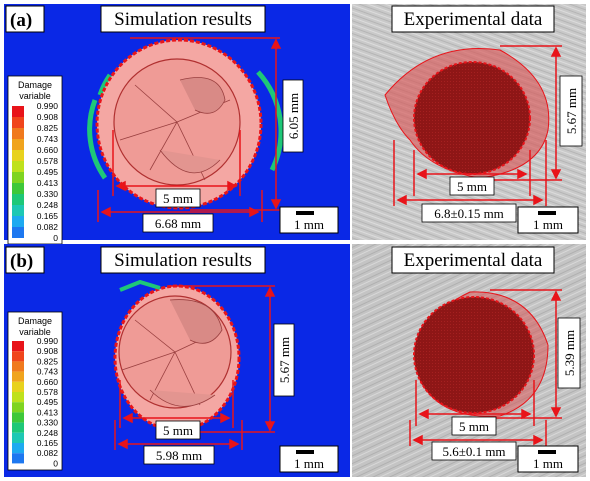 This screenshot has width=590, height=481. What do you see at coordinates (284, 360) in the screenshot?
I see `sim-height-label-b: 5.67 mm` at bounding box center [284, 360].